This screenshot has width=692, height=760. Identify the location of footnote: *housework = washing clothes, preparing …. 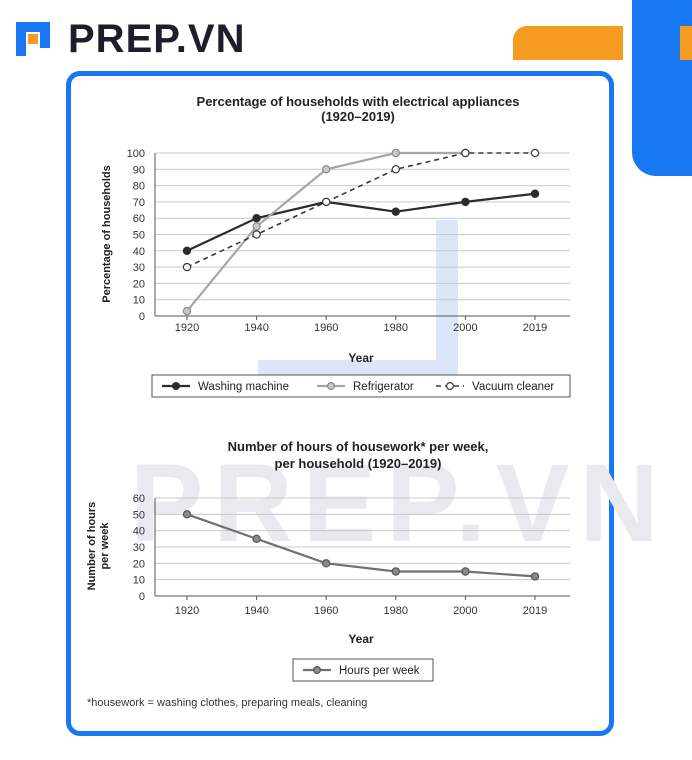
(227, 703).